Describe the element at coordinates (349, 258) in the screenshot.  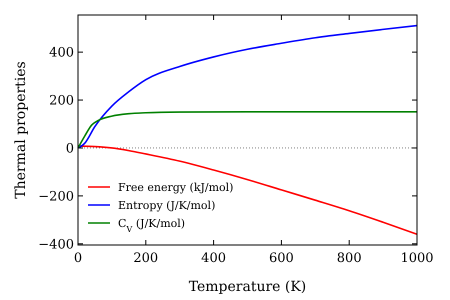
I see `x-tick-label: 800` at that location.